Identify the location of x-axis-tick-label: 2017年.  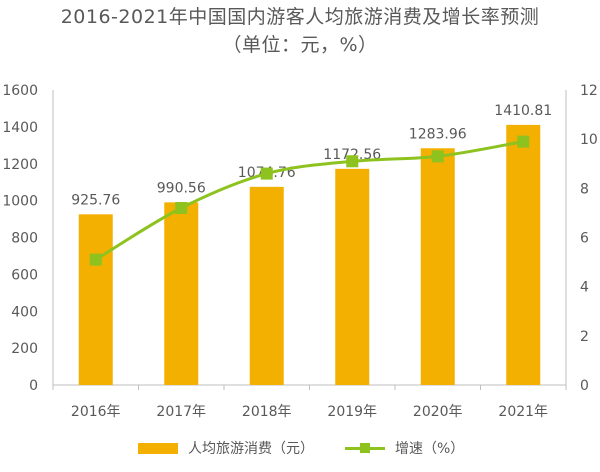
(181, 412).